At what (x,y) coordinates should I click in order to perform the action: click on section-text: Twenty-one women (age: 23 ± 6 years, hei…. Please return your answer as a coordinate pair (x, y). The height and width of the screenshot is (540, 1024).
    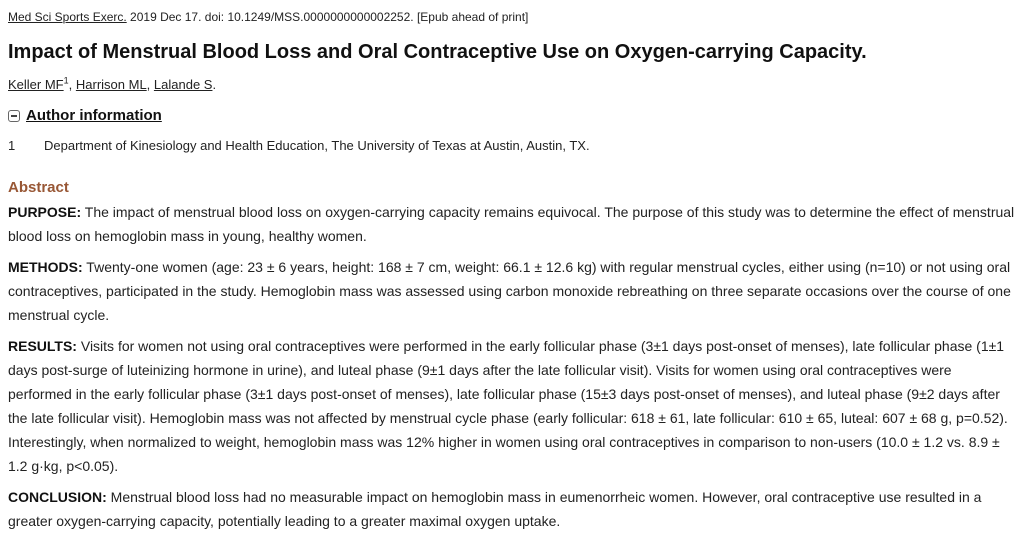
    Looking at the image, I should click on (509, 291).